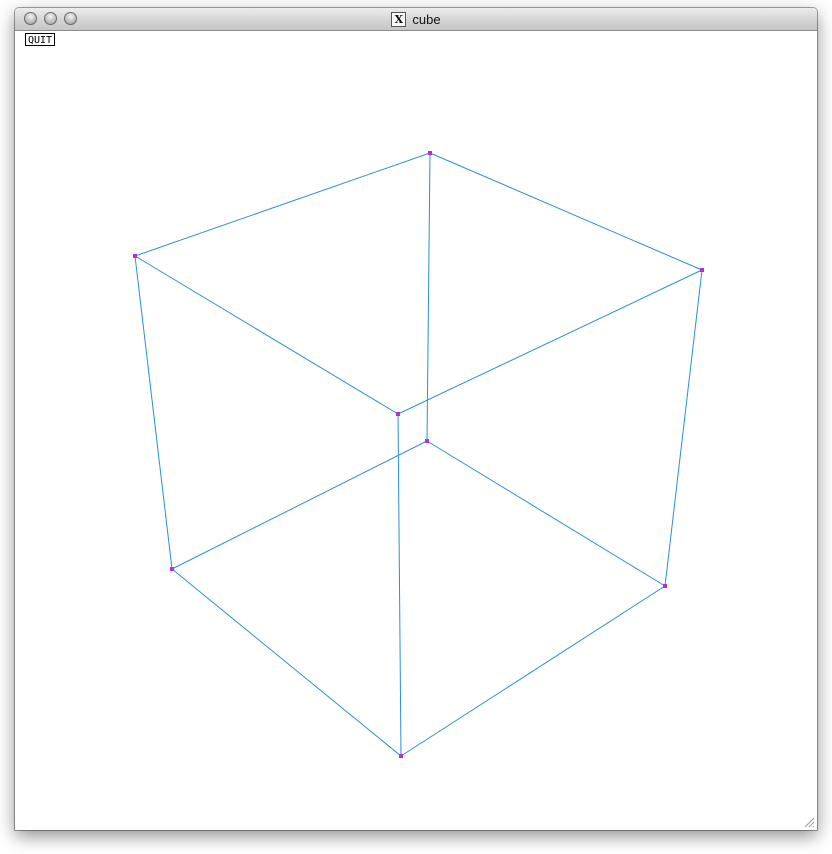  Describe the element at coordinates (40, 39) in the screenshot. I see `quit-button: QUIT` at that location.